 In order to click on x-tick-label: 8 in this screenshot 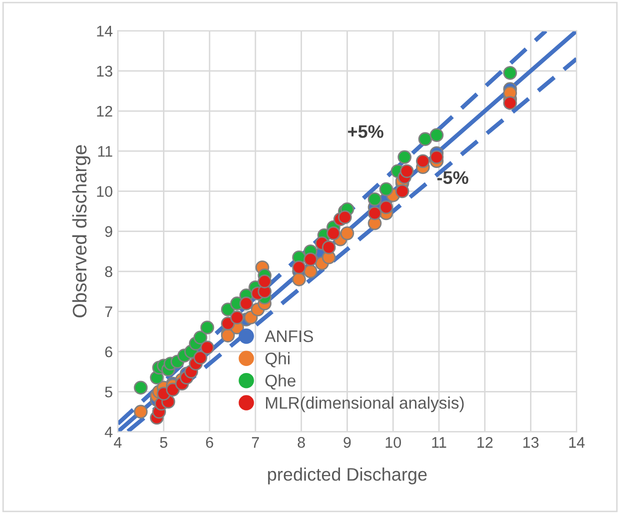, I will do `click(301, 442)`.